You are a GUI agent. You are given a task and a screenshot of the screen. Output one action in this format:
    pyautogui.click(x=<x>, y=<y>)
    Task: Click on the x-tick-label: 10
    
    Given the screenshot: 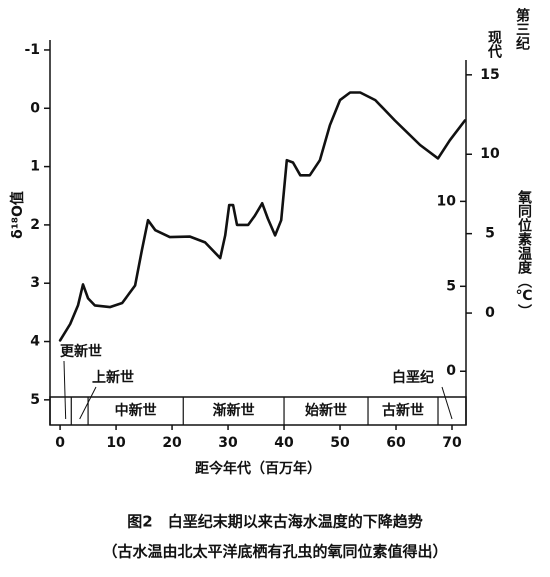 What is the action you would take?
    pyautogui.click(x=116, y=443)
    